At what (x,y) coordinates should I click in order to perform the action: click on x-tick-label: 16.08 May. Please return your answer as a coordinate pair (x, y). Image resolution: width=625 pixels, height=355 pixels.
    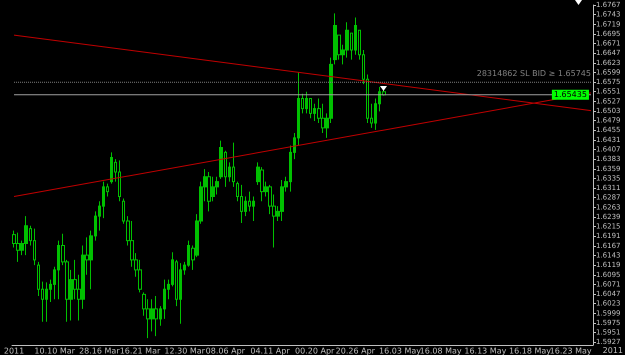
    Looking at the image, I should click on (441, 350).